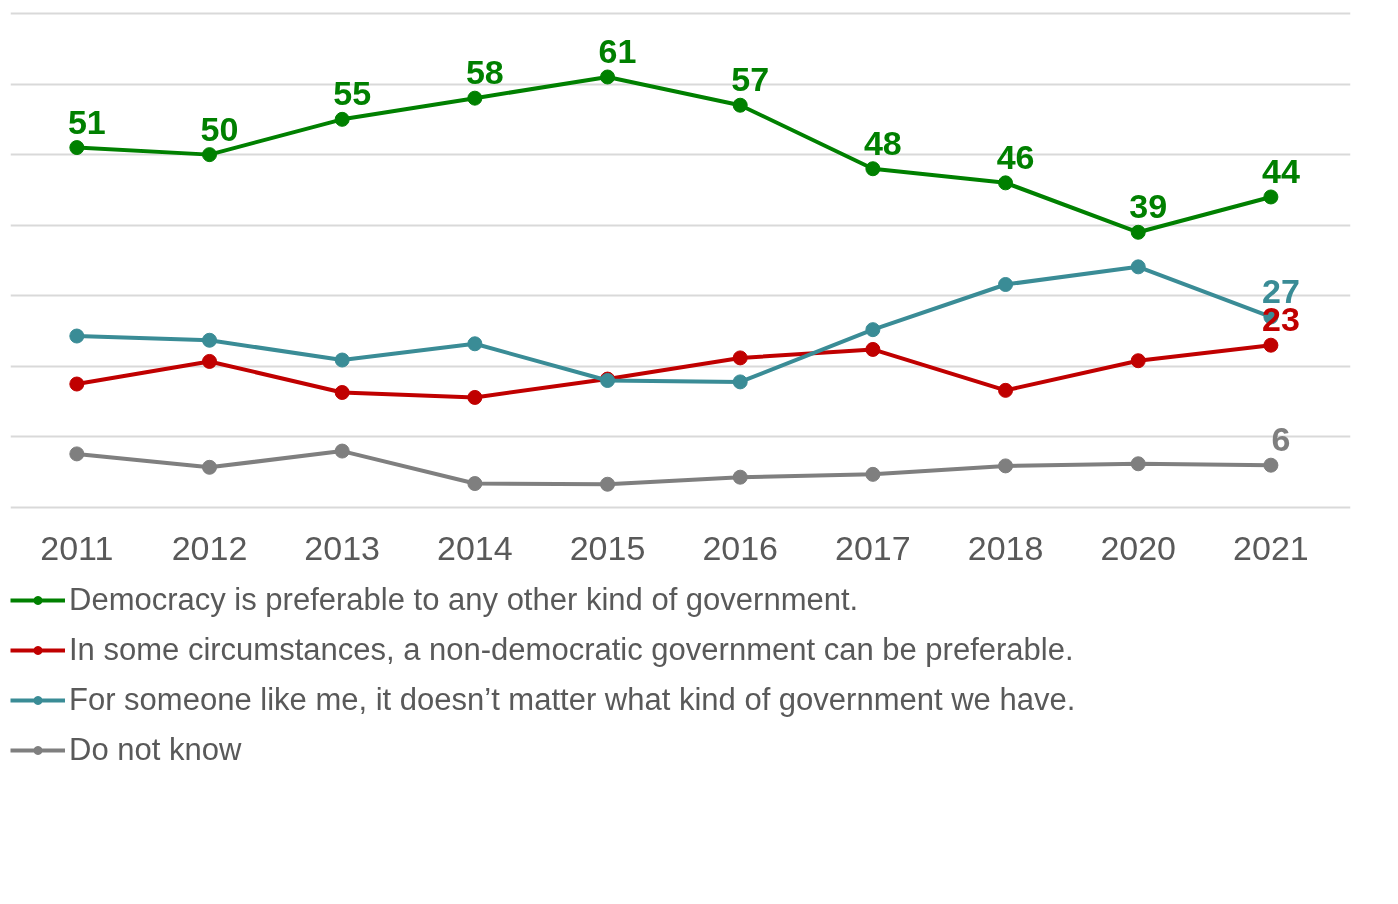 This screenshot has width=1398, height=904. Describe the element at coordinates (484, 72) in the screenshot. I see `data-label: 58` at that location.